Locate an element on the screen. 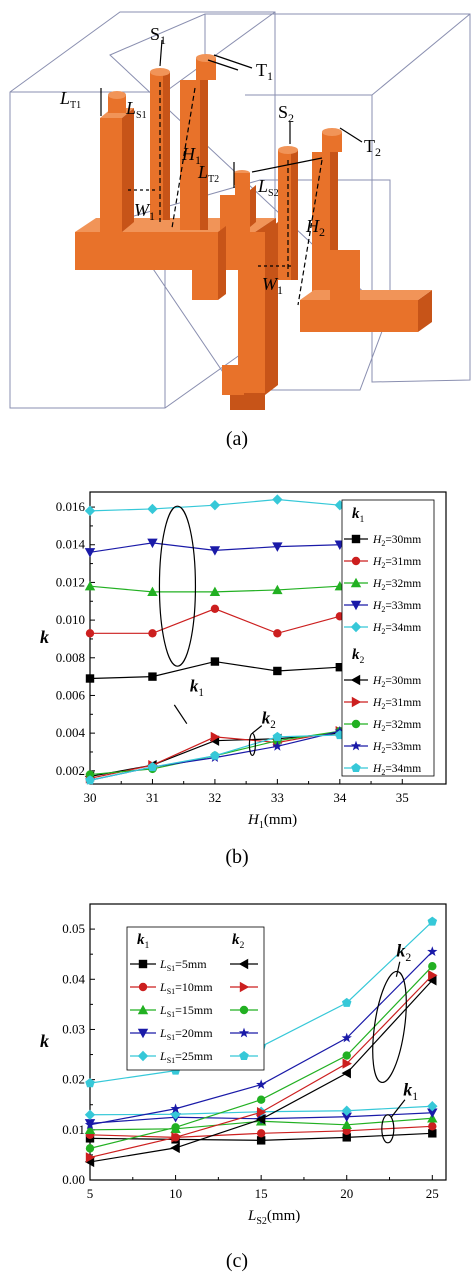 Image resolution: width=474 pixels, height=1282 pixels. k1-annotation: k1 is located at coordinates (197, 688).